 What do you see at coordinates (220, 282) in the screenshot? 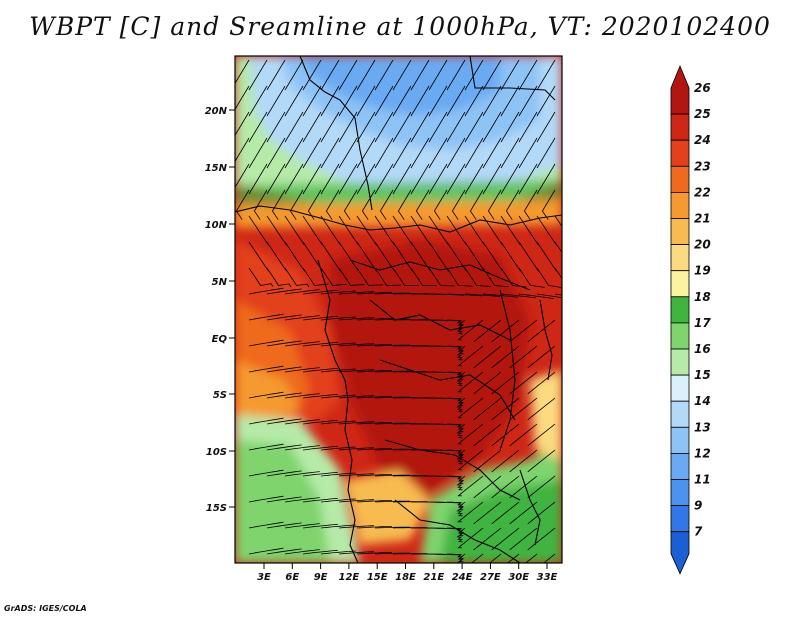
I see `lat-tick-label: 5N` at bounding box center [220, 282].